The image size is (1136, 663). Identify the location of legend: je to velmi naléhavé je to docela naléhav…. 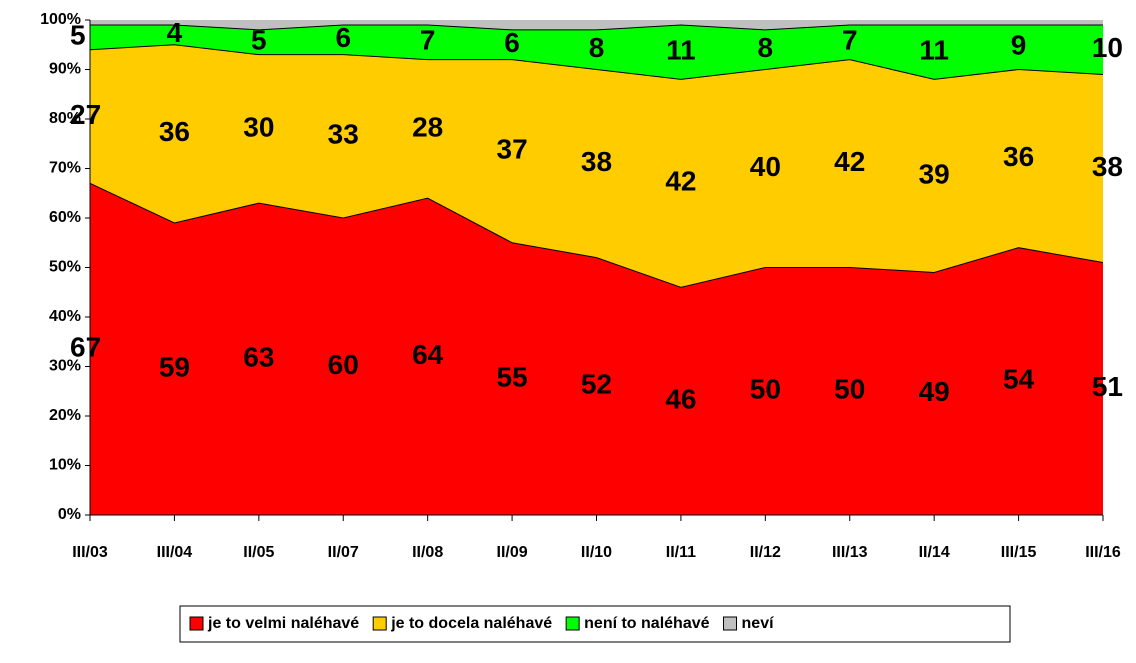
(595, 624).